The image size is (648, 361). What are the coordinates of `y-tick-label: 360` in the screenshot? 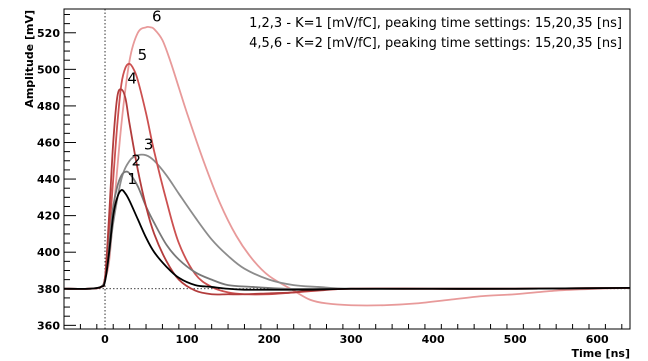 It's located at (48, 325).